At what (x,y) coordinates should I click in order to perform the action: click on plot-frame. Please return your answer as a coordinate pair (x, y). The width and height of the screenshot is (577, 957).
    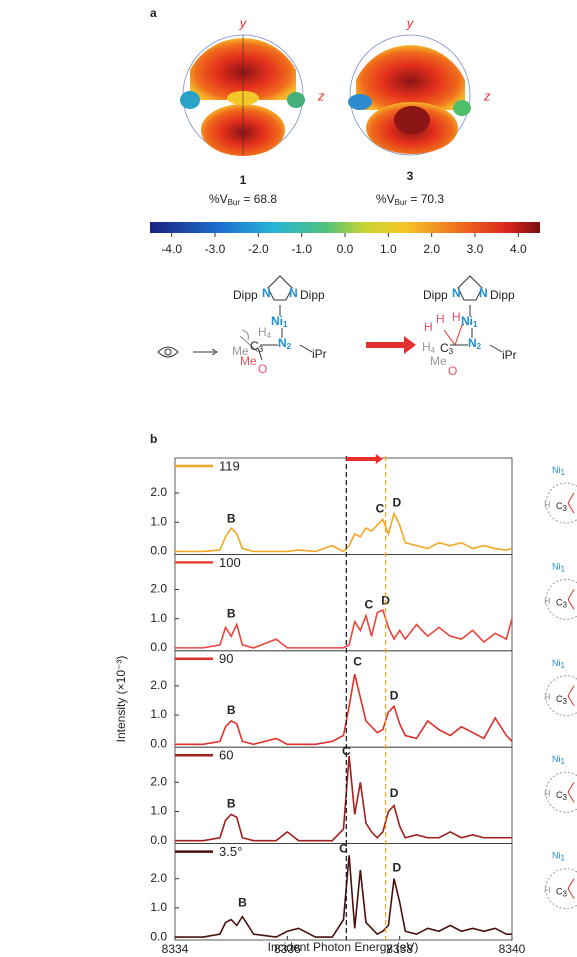
    Looking at the image, I should click on (343, 892).